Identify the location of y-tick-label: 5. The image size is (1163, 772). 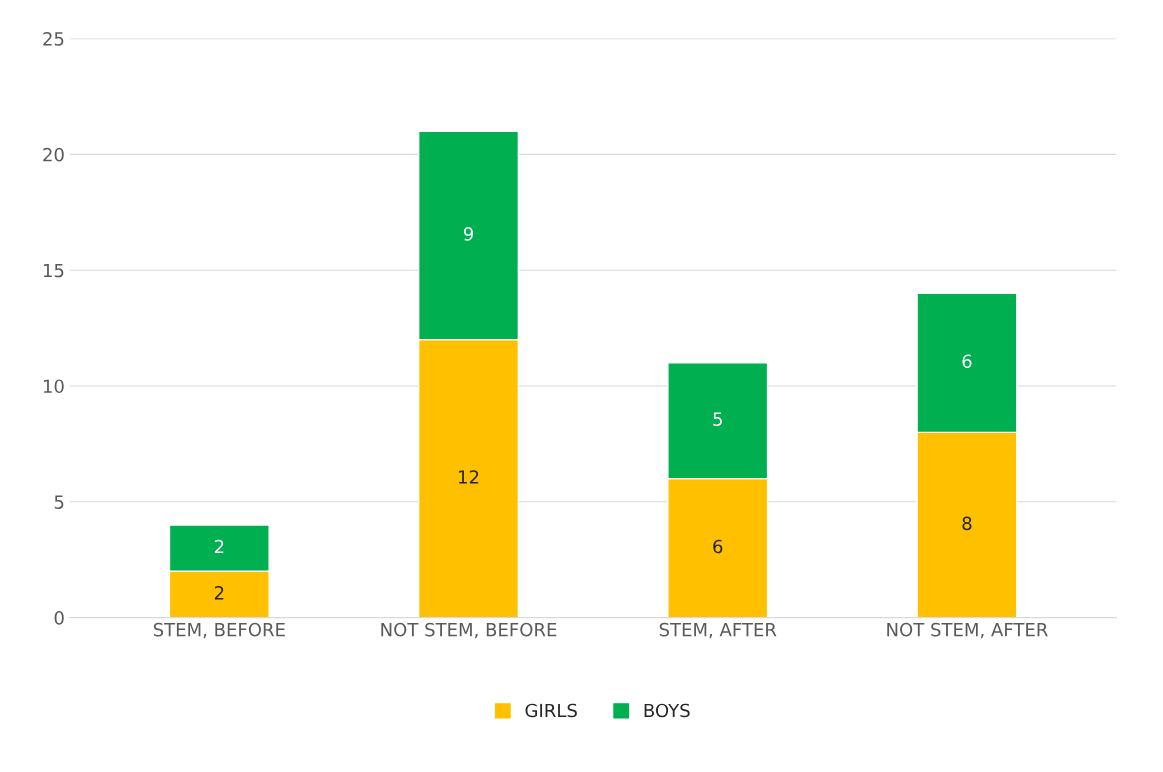
(59, 502).